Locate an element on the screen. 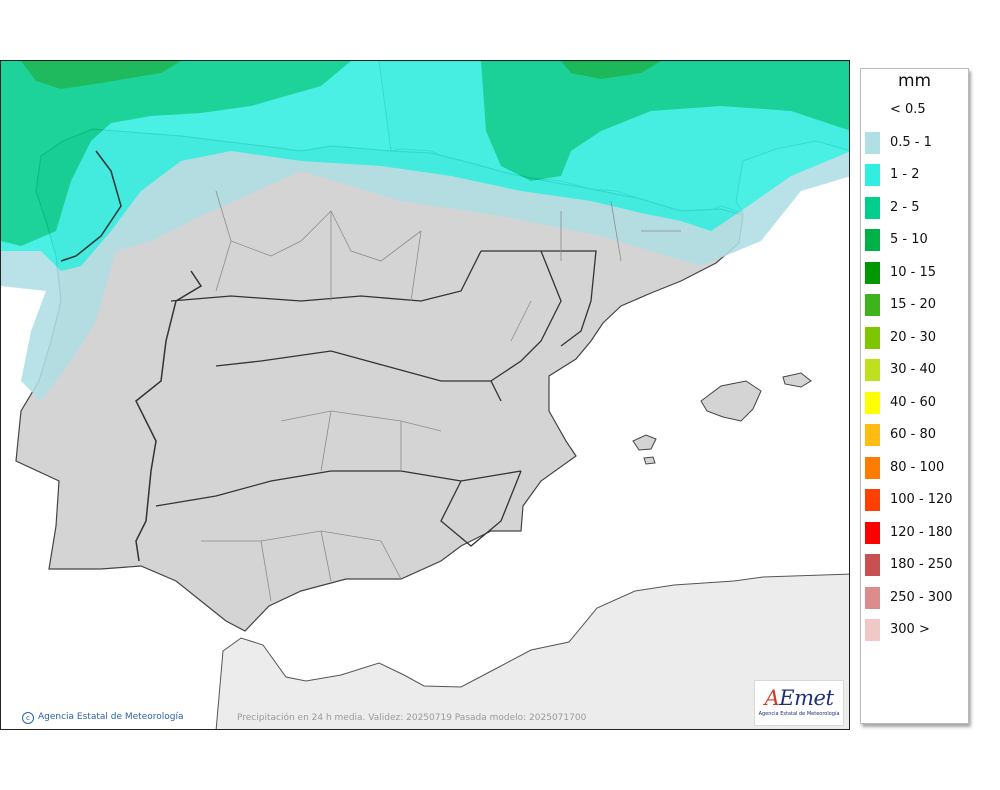 This screenshot has height=790, width=1000. legend-row: 1 - 2 is located at coordinates (915, 175).